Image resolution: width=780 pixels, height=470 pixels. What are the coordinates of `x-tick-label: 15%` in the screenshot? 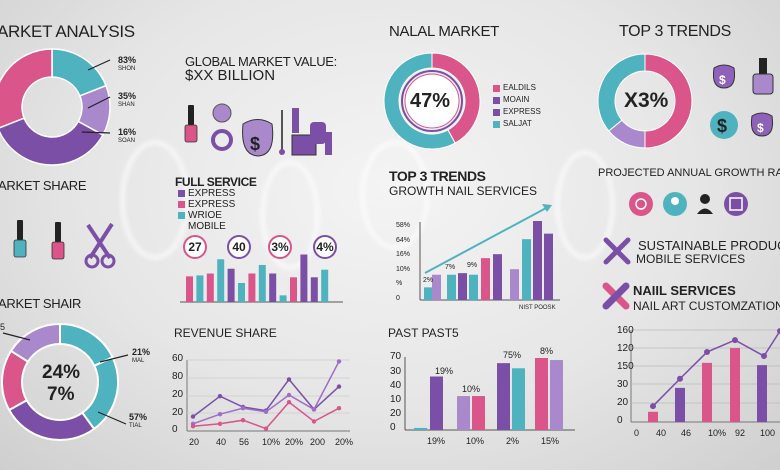 It's located at (550, 441).